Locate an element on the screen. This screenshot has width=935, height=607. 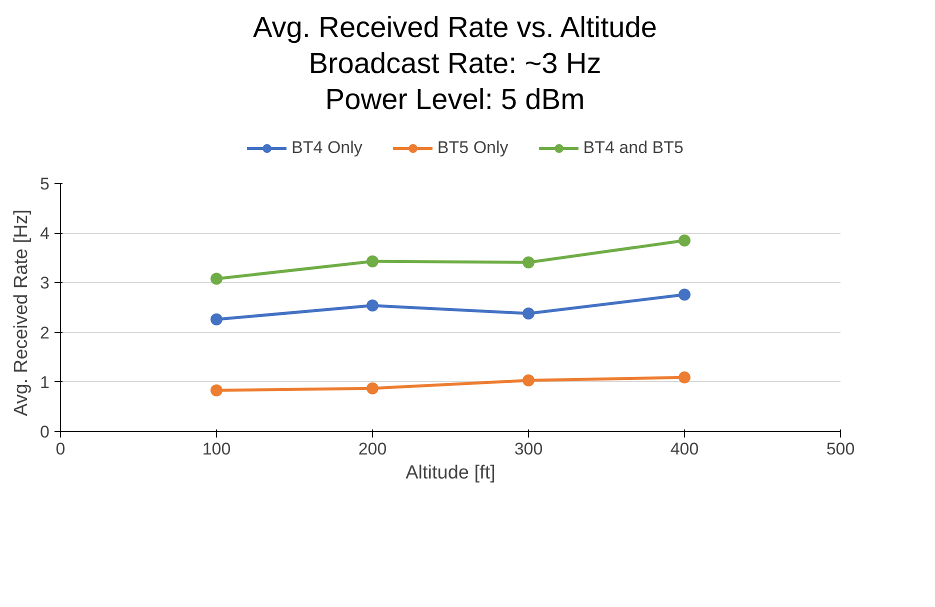
y-tick-label: 5 is located at coordinates (45, 184).